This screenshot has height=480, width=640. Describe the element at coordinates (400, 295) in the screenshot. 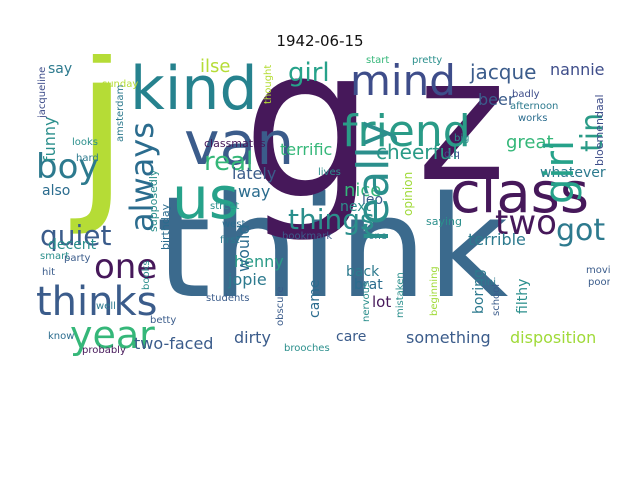

I see `word-mistaken: mistaken` at that location.